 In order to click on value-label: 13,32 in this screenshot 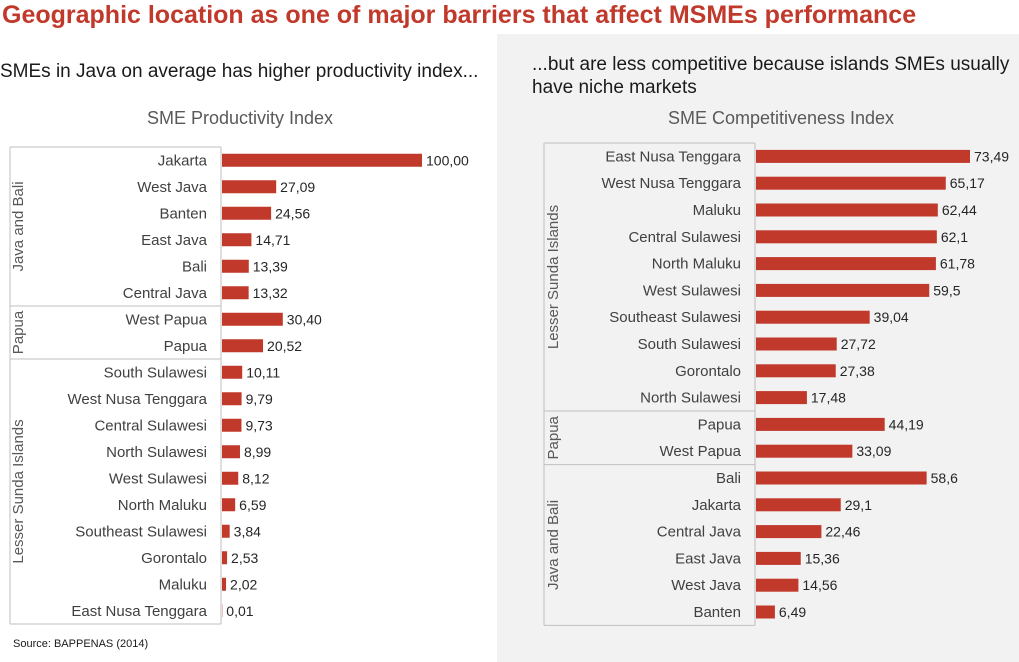, I will do `click(270, 293)`.